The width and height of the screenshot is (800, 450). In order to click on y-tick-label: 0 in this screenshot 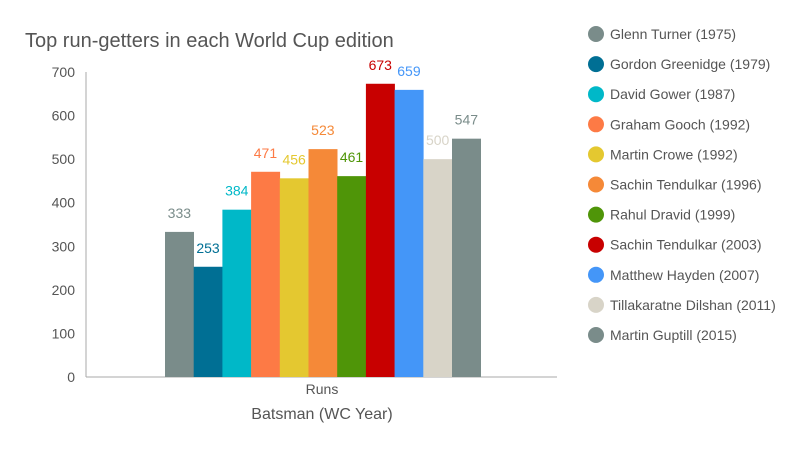, I will do `click(71, 377)`.